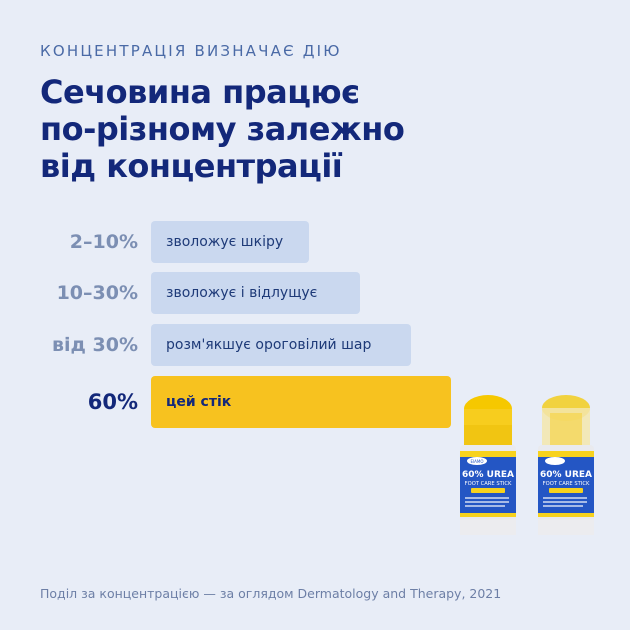  I want to click on concentration-effect-bar: цей стік, so click(301, 402).